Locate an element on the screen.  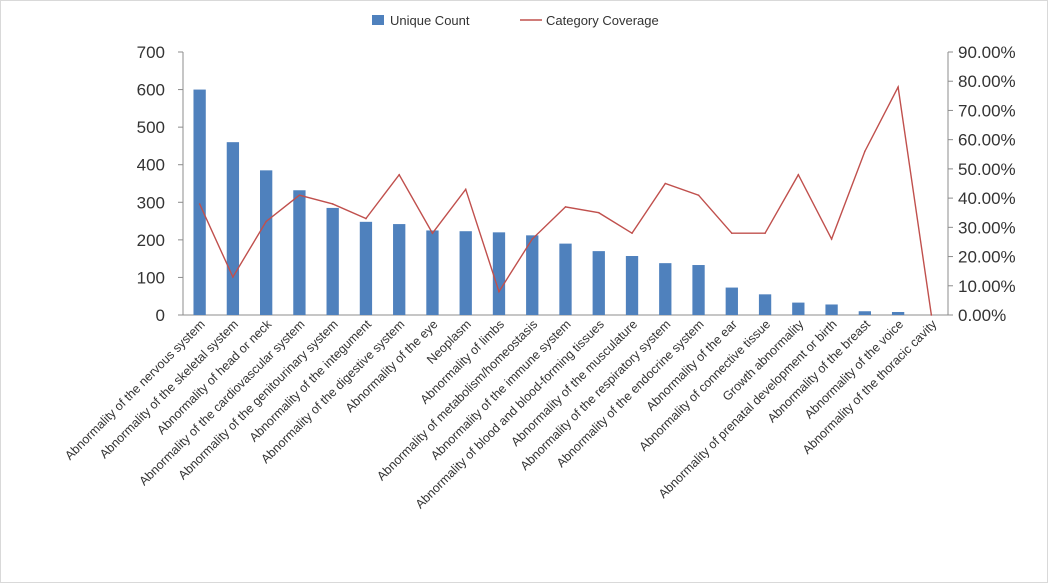
right-axis-tick-label: 30.00% is located at coordinates (987, 227).